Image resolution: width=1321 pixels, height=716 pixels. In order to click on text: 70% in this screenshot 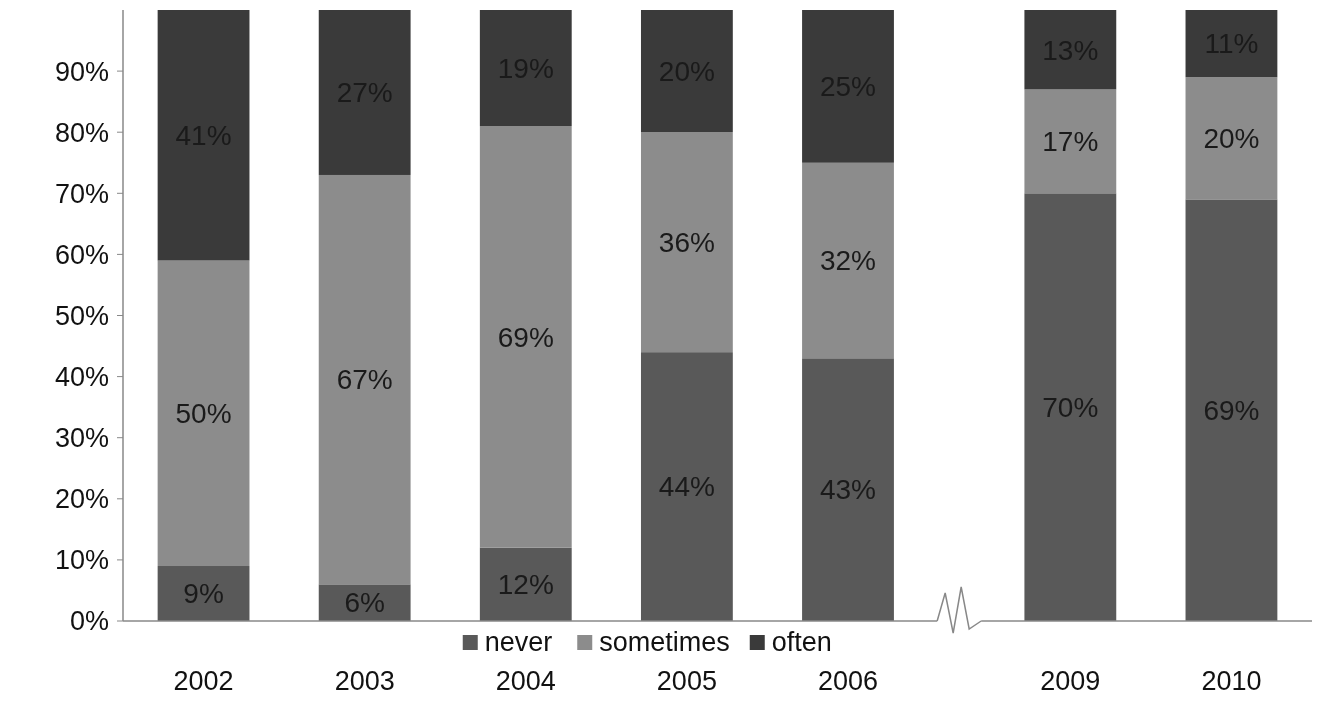, I will do `click(1070, 407)`.